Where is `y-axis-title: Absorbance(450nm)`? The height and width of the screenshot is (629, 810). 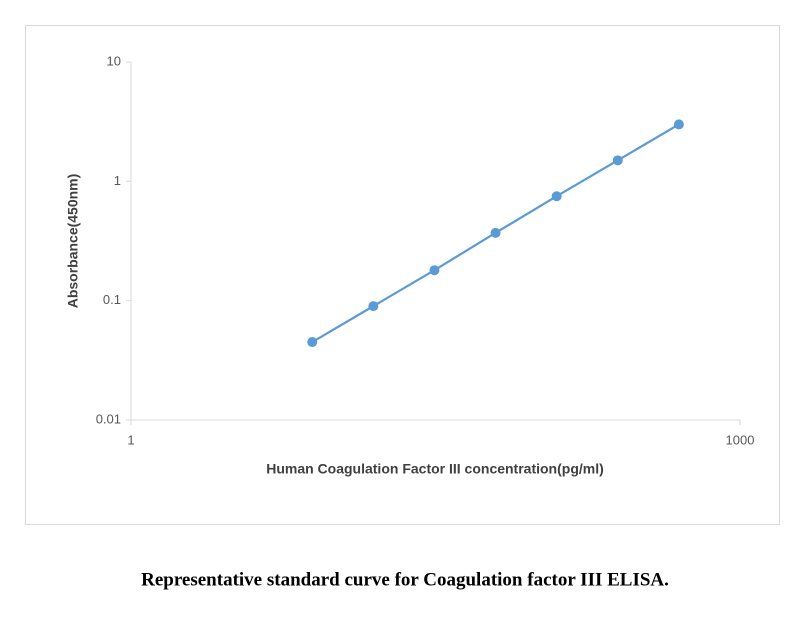 y-axis-title: Absorbance(450nm) is located at coordinates (73, 241).